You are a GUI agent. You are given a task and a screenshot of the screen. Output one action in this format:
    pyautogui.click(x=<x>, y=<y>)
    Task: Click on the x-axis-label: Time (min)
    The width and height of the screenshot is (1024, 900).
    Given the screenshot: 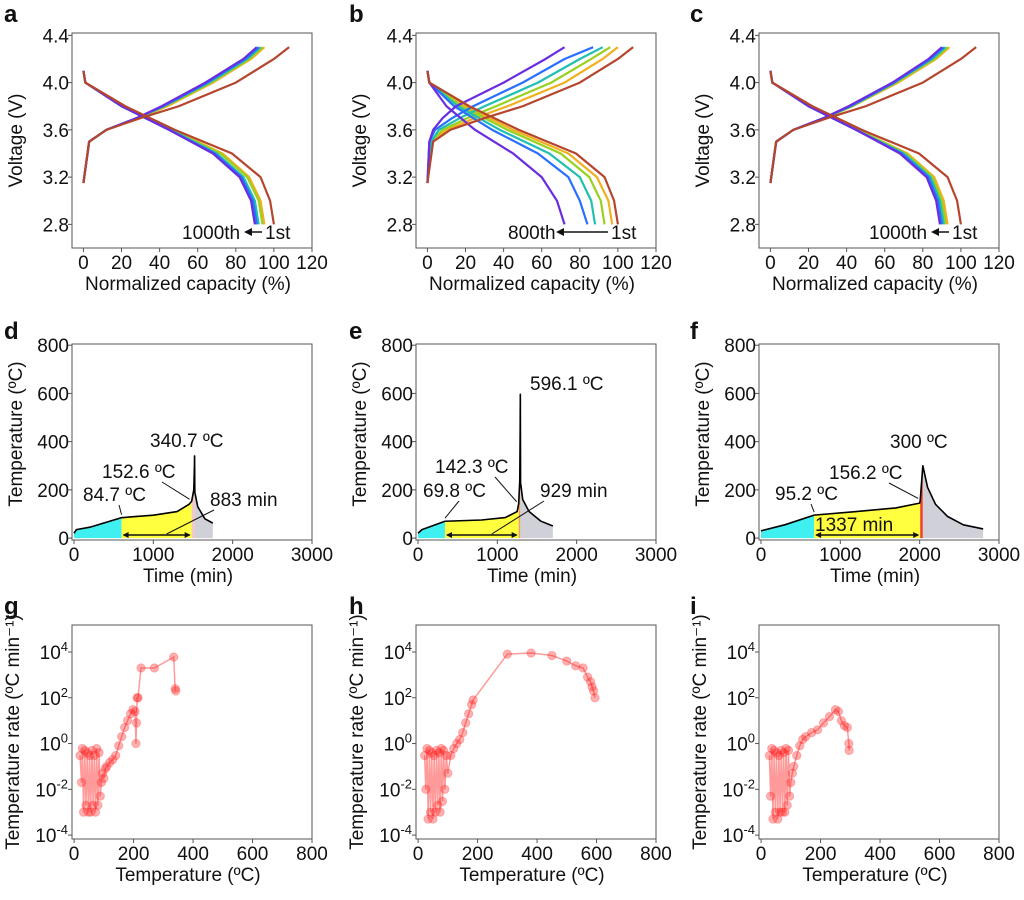 What is the action you would take?
    pyautogui.click(x=532, y=576)
    